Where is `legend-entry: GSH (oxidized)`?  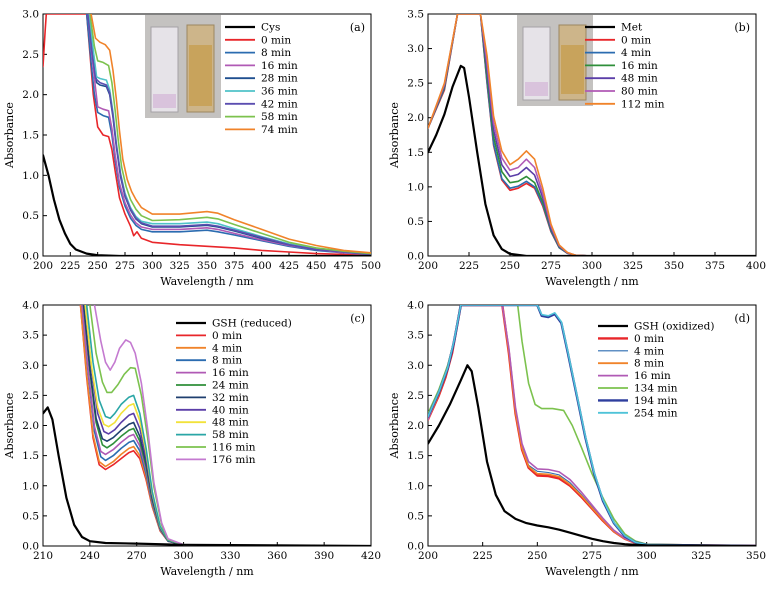
legend-entry: GSH (oxidized) is located at coordinates (674, 327).